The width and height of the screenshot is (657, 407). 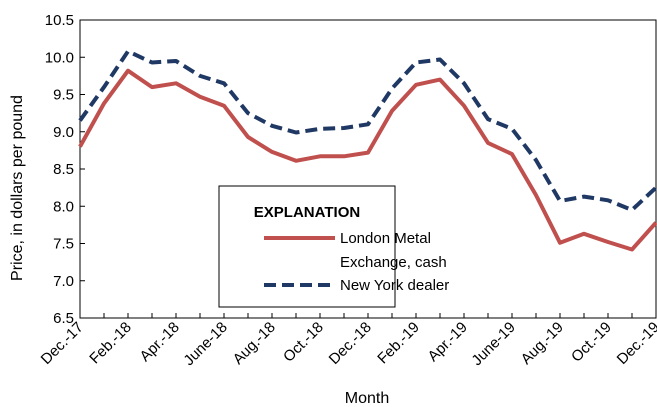 I want to click on y-axis-title: Price, in dollars per pound, so click(x=17, y=188).